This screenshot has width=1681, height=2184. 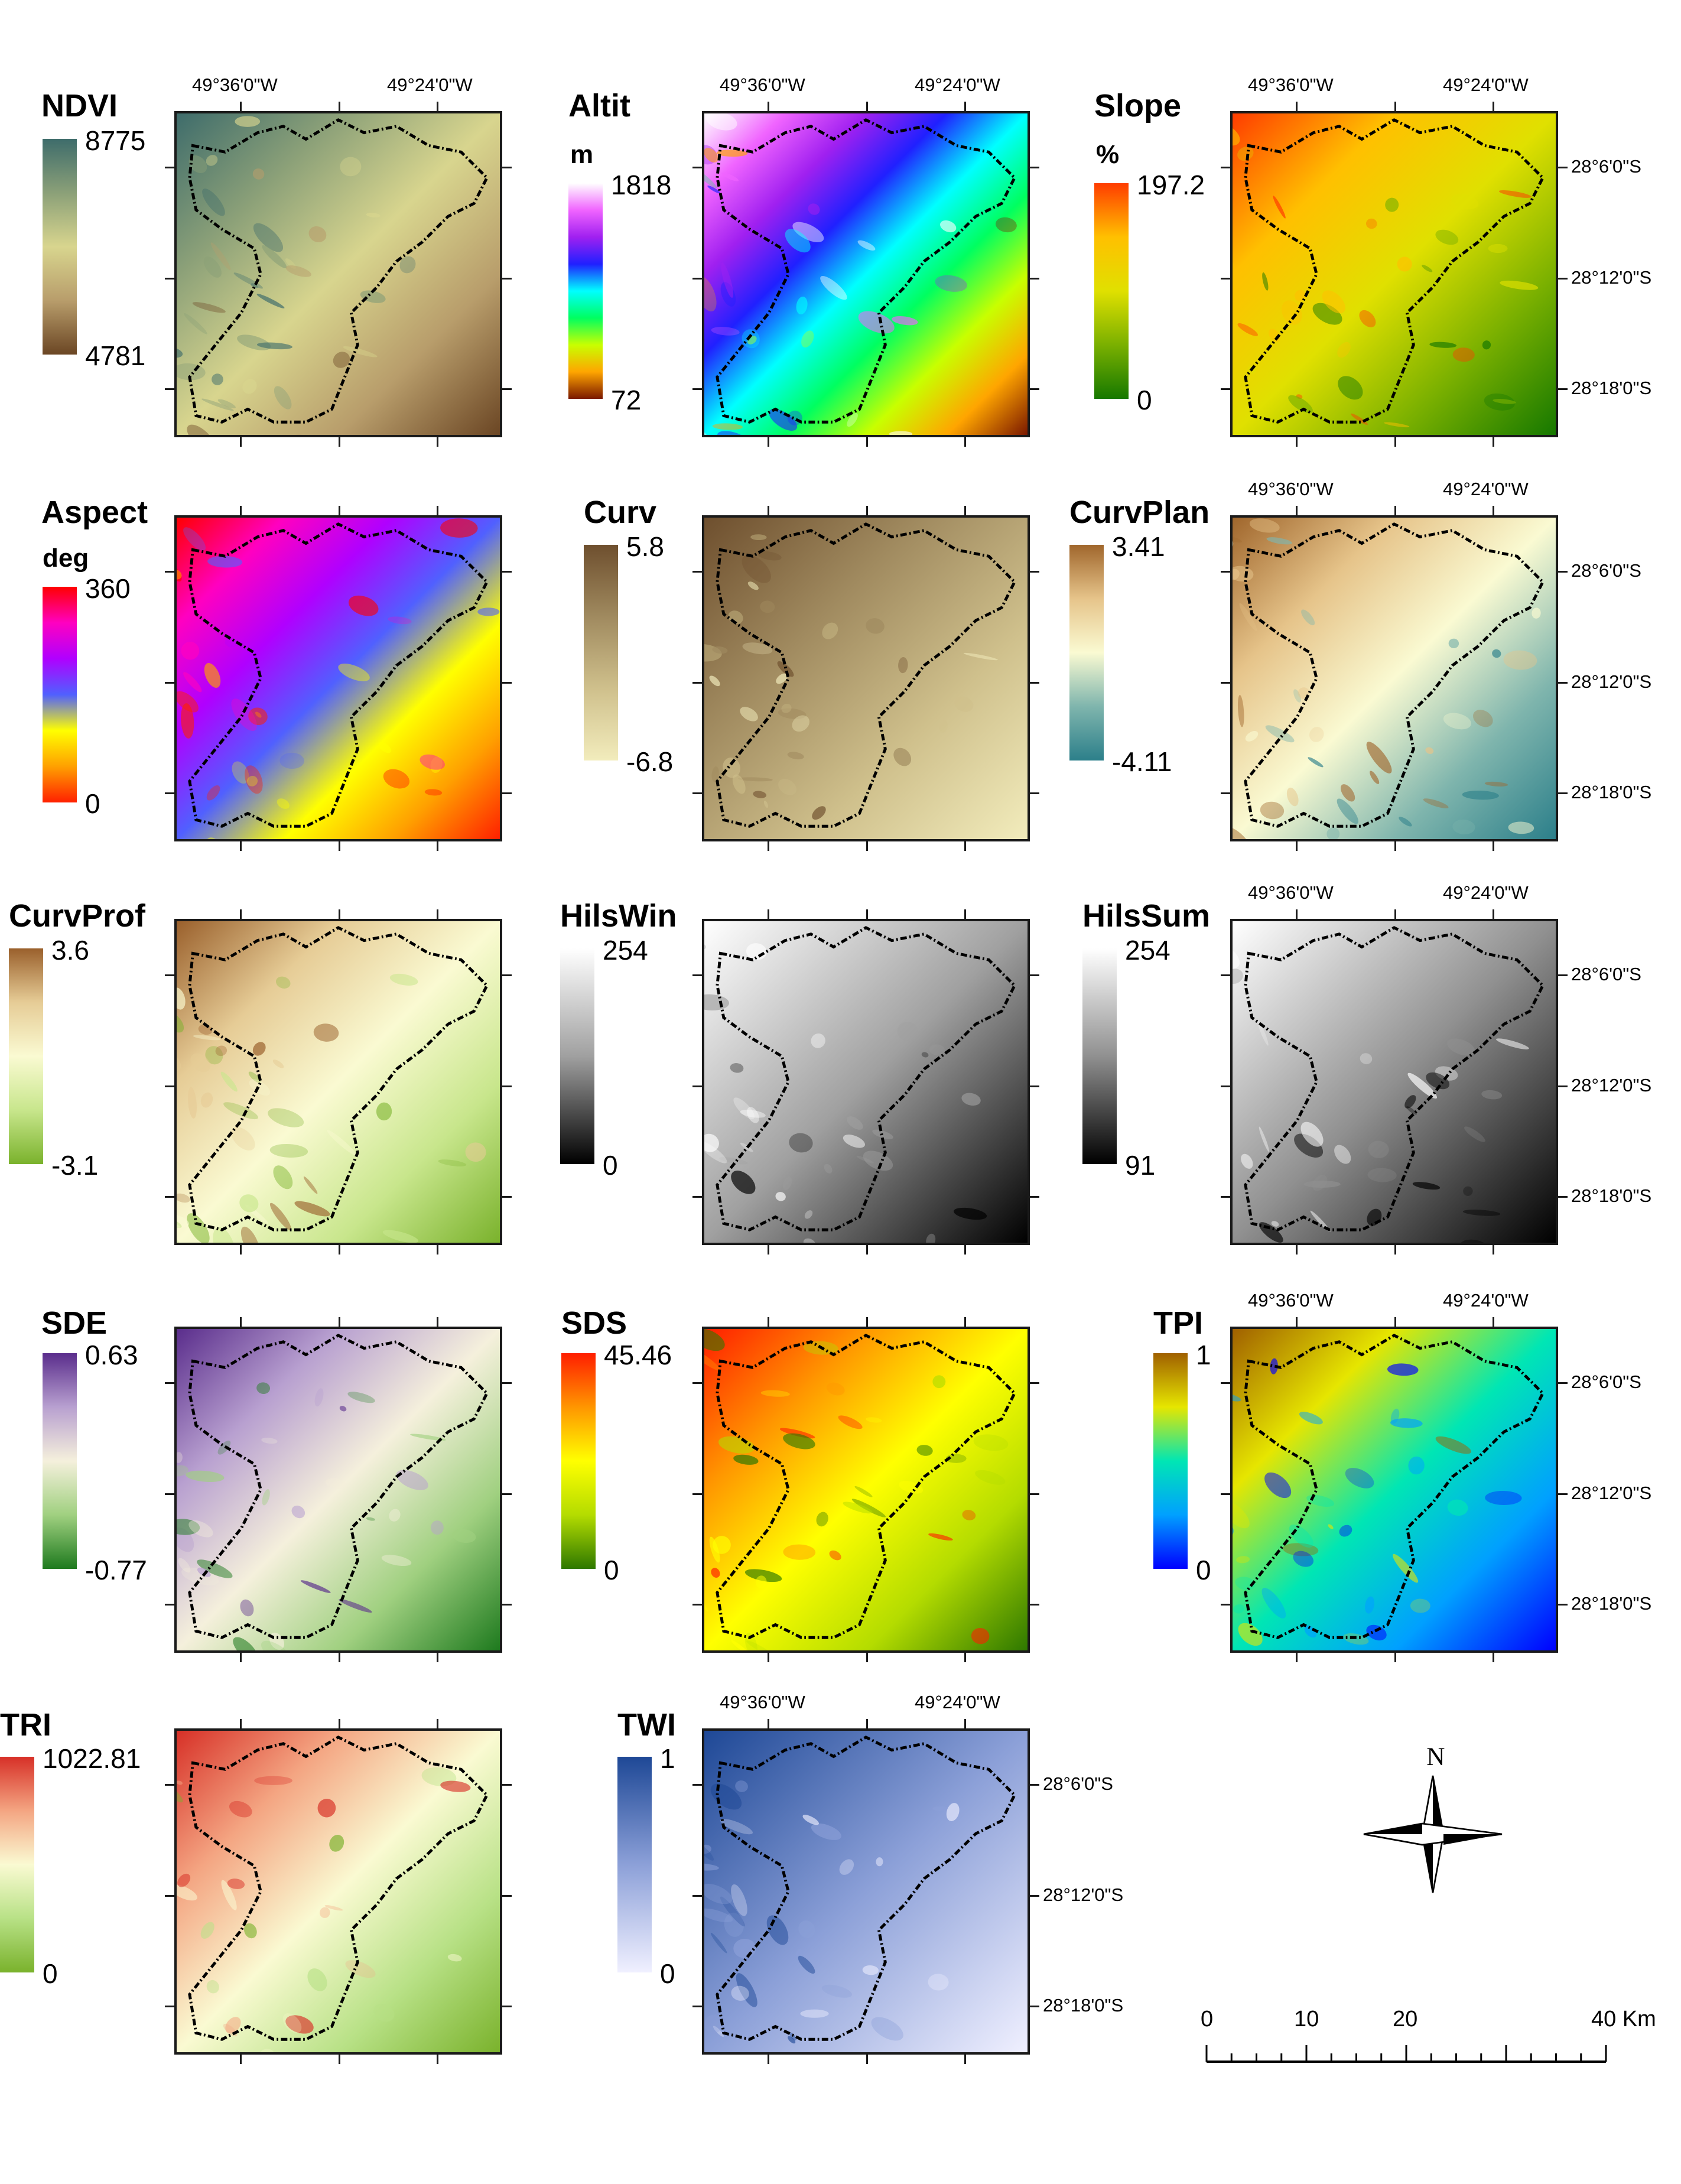 What do you see at coordinates (111, 1355) in the screenshot?
I see `sde-legend-max: 0.63` at bounding box center [111, 1355].